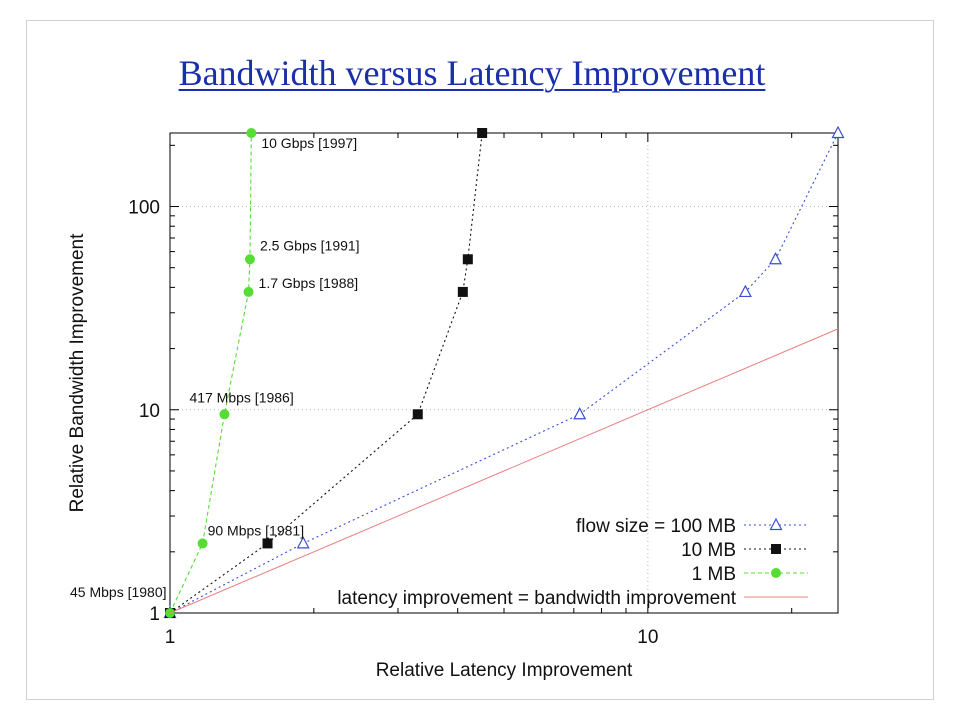 The width and height of the screenshot is (960, 720). I want to click on annotation-label: 10 Gbps [1997], so click(309, 143).